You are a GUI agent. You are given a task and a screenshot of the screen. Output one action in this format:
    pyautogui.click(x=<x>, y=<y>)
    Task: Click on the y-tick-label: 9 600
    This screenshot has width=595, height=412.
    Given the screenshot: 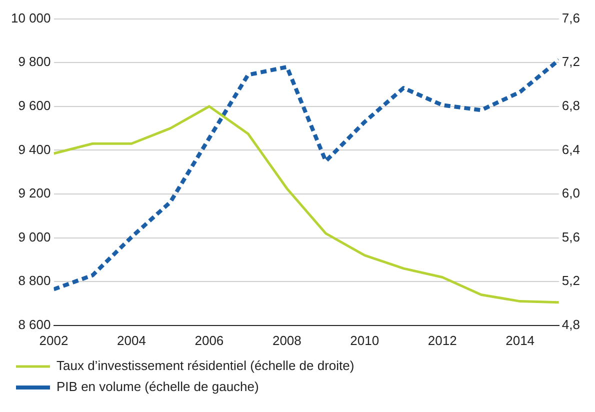 What is the action you would take?
    pyautogui.click(x=34, y=105)
    